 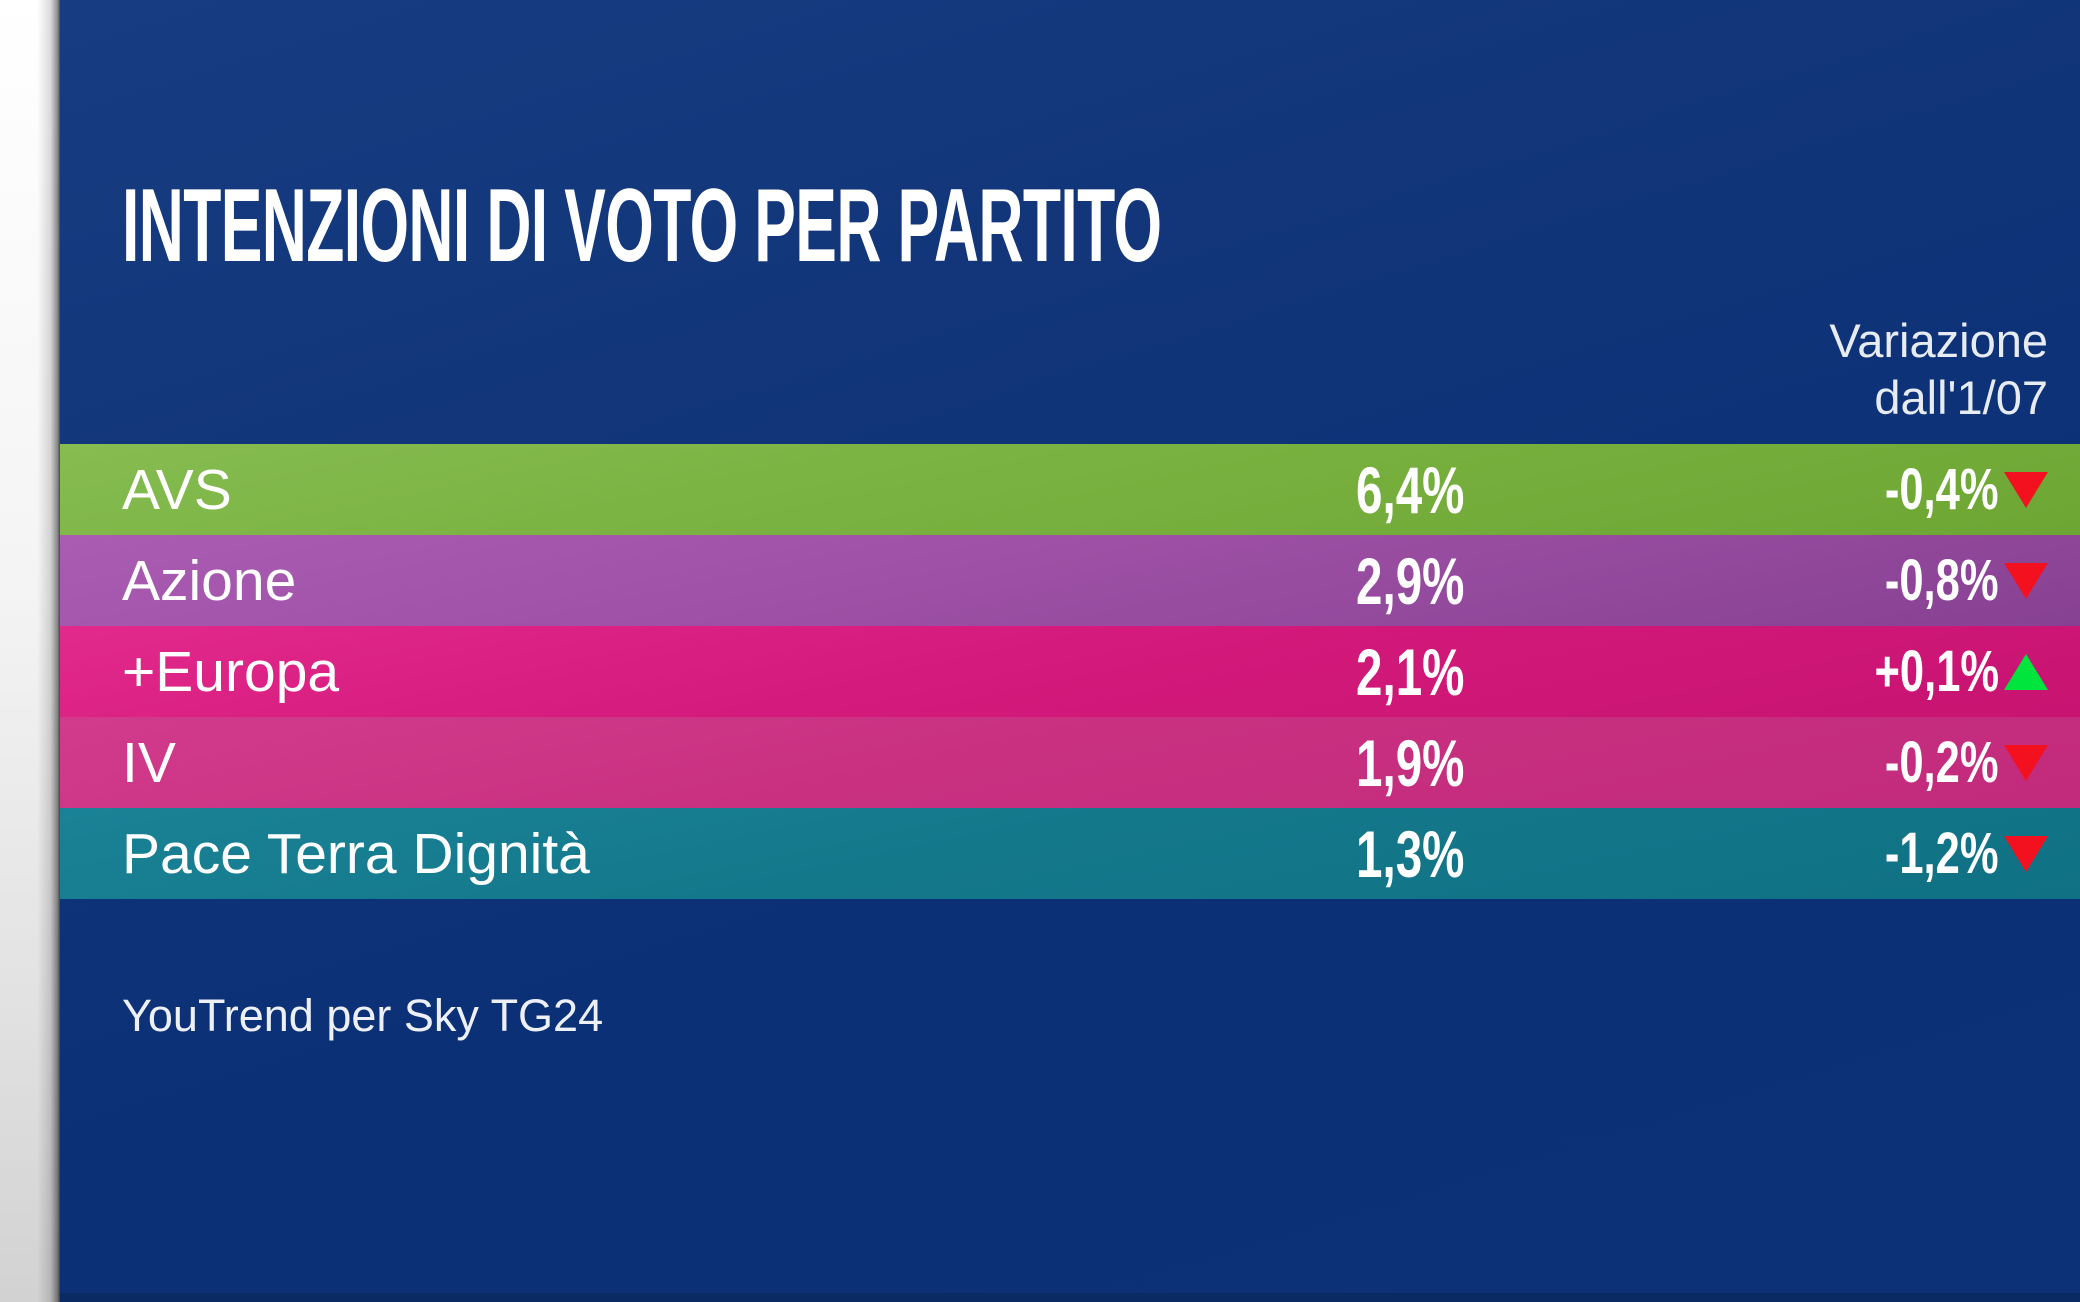 What do you see at coordinates (1070, 762) in the screenshot?
I see `table-row: IV 1,9% -0,2%` at bounding box center [1070, 762].